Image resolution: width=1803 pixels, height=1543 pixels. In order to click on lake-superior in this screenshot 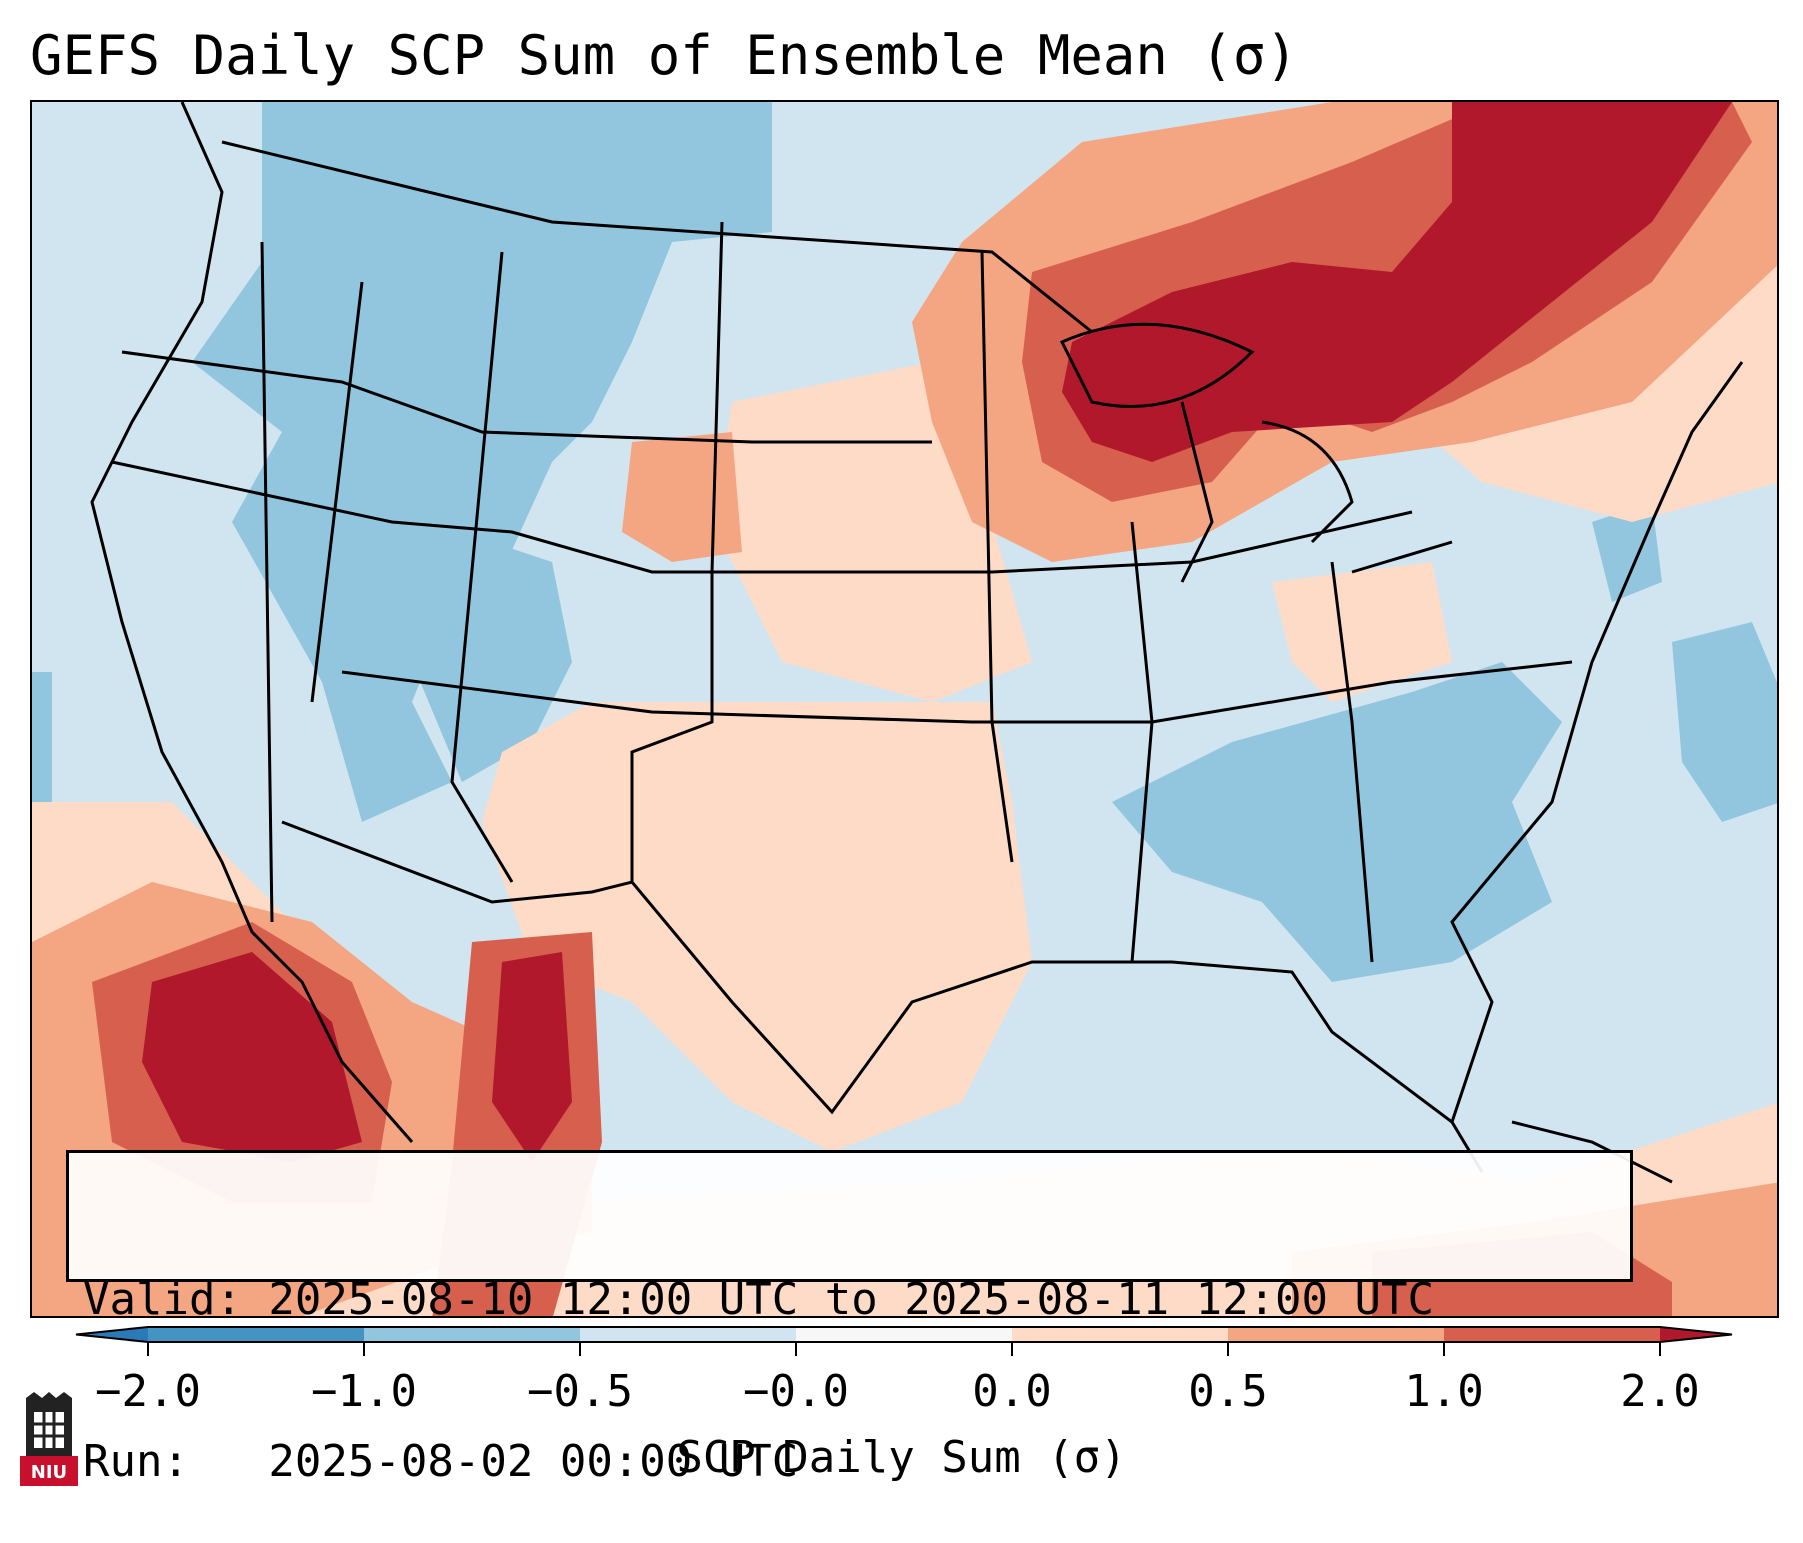, I will do `click(1157, 365)`.